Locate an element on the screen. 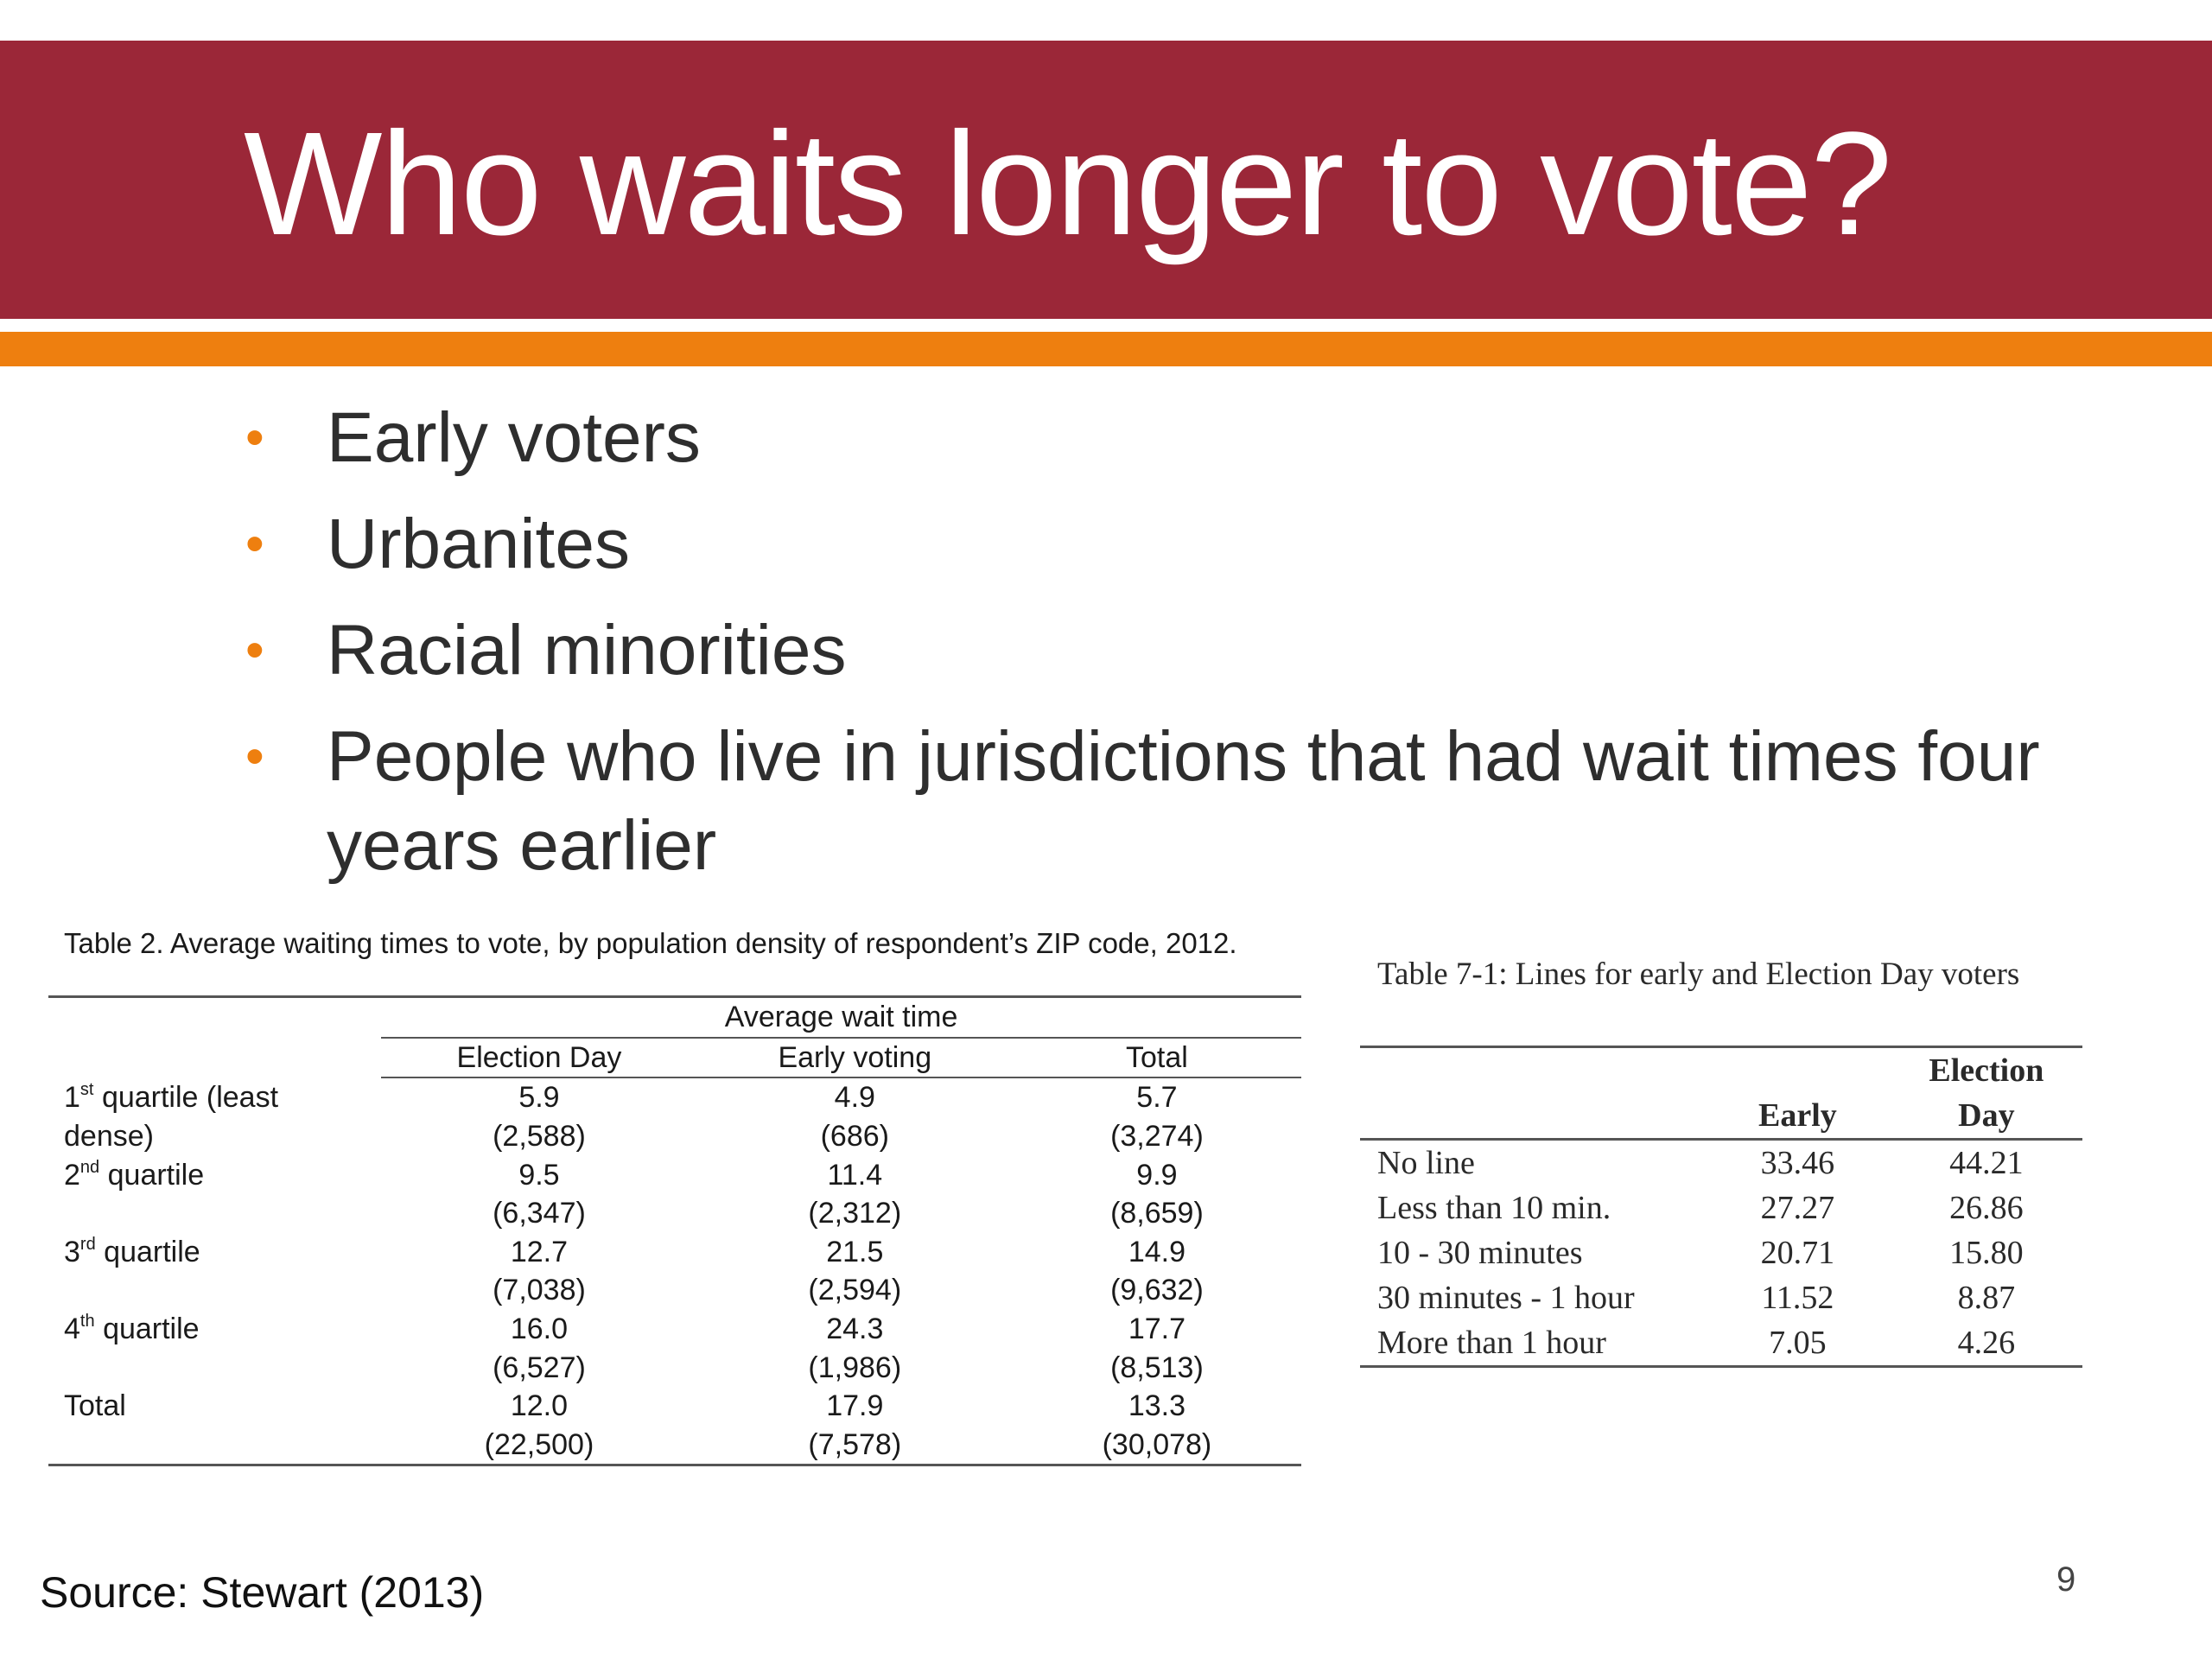 Image resolution: width=2212 pixels, height=1659 pixels. table-cell-early: 7.05 is located at coordinates (1798, 1344).